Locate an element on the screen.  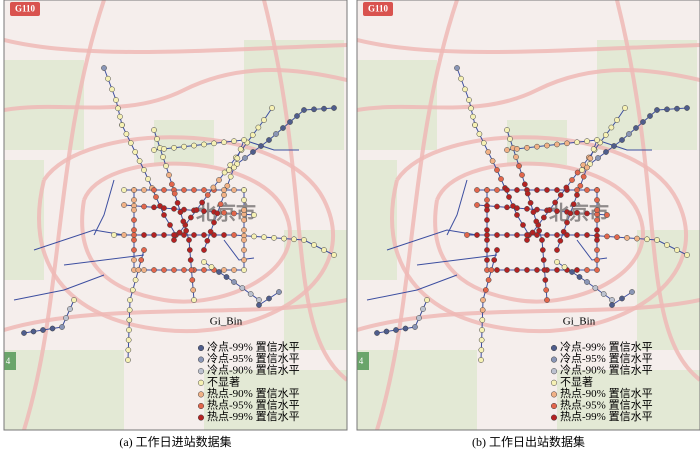
legend-label: 不显著 is located at coordinates (223, 381).